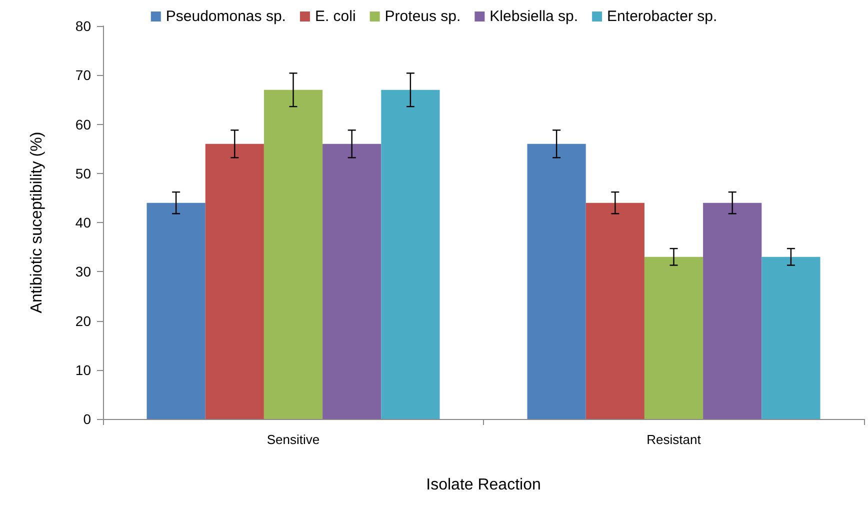  I want to click on y-tick-label: 70, so click(83, 75).